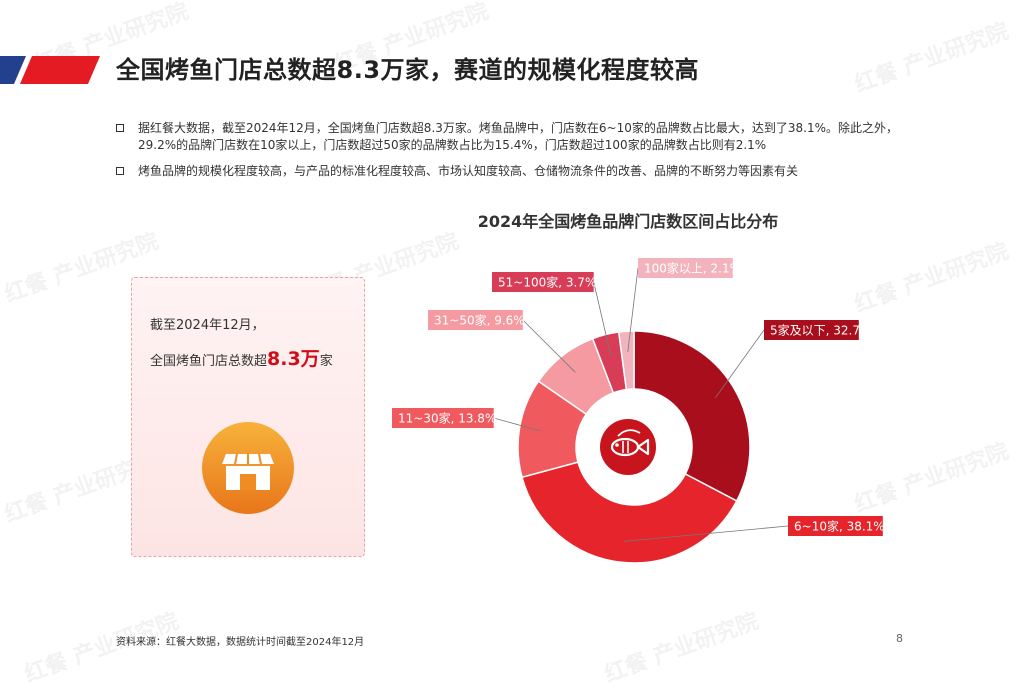 Image resolution: width=1020 pixels, height=689 pixels. Describe the element at coordinates (207, 325) in the screenshot. I see `card-date-text: 截至2024年12月，` at that location.